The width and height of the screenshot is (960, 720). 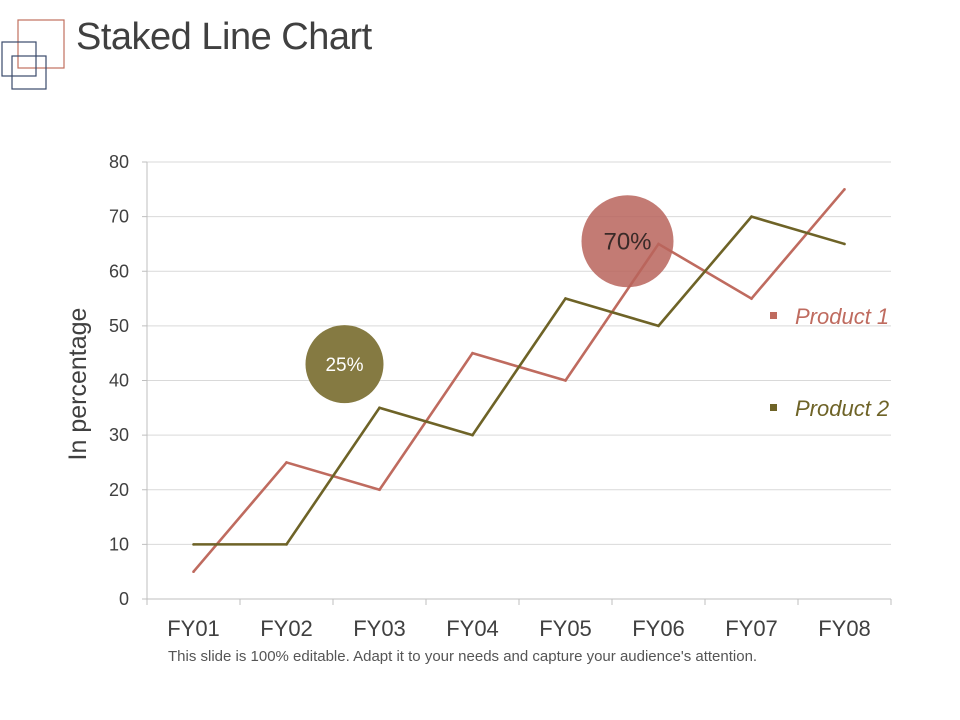 What do you see at coordinates (78, 384) in the screenshot?
I see `y-axis-label: In percentage` at bounding box center [78, 384].